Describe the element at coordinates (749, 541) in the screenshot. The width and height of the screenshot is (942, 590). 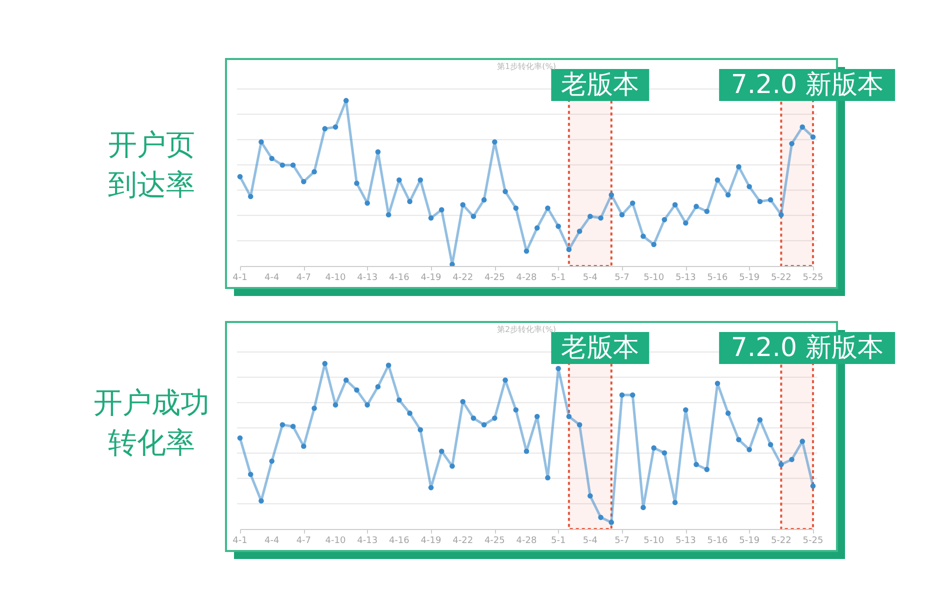
I see `x-tick-label: 5-19` at that location.